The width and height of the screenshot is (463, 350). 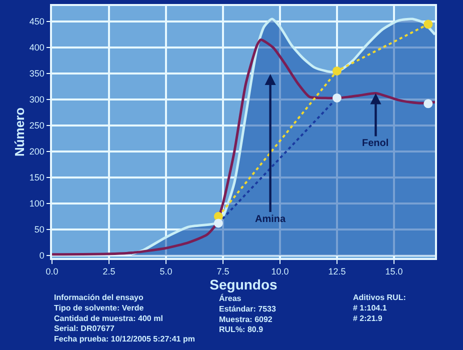 I want to click on text: Aditivos RUL: # 1:104.1 # 2:21.9, so click(x=379, y=308).